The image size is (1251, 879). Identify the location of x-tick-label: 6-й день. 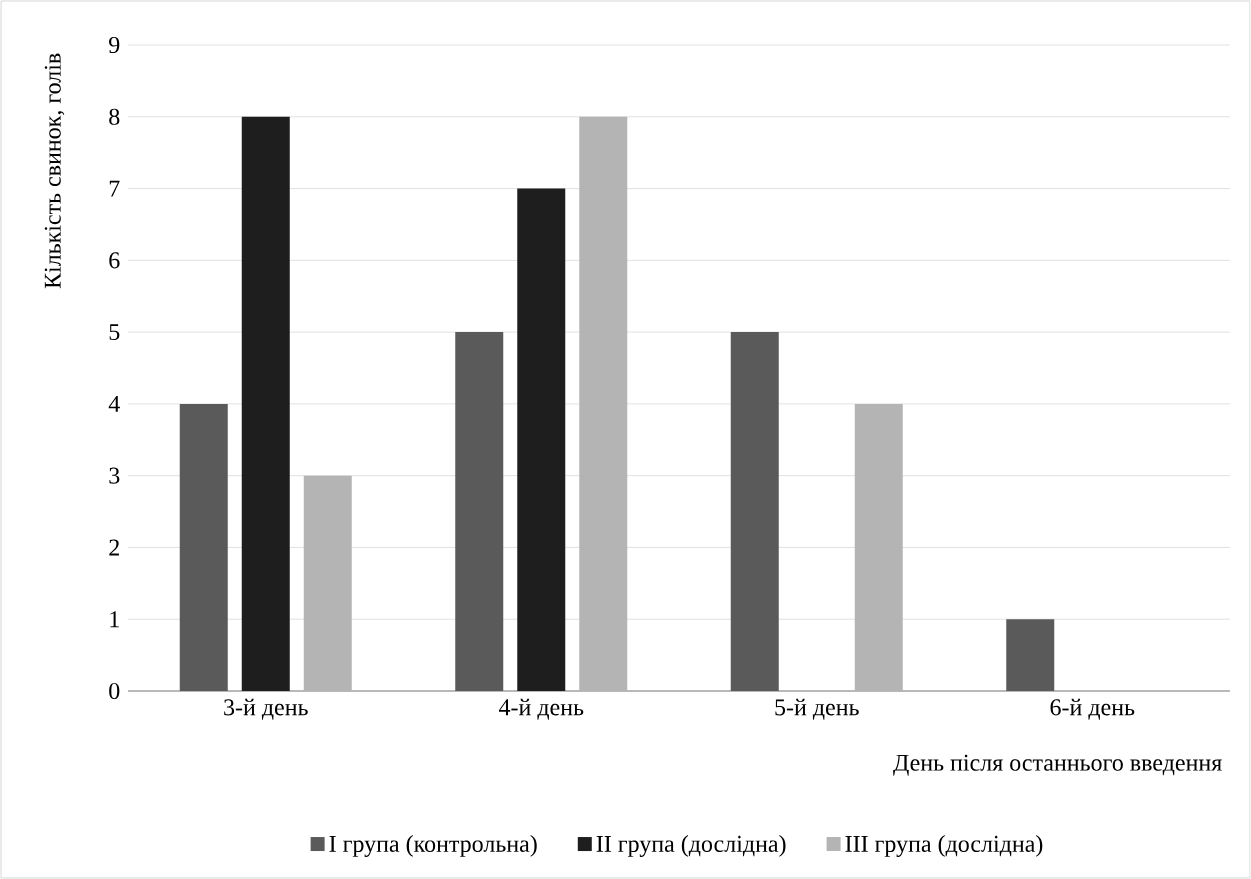
(1092, 709).